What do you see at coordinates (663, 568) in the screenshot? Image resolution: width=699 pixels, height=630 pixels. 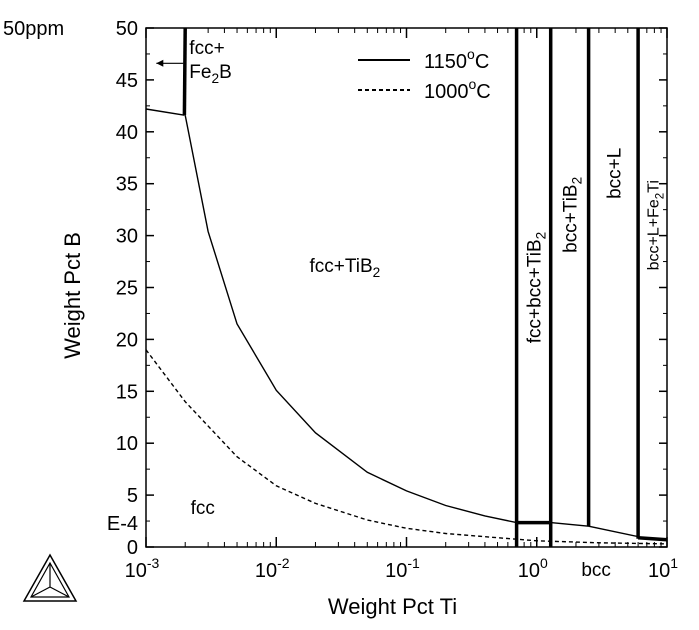 I see `x-tick-label: 10¹` at bounding box center [663, 568].